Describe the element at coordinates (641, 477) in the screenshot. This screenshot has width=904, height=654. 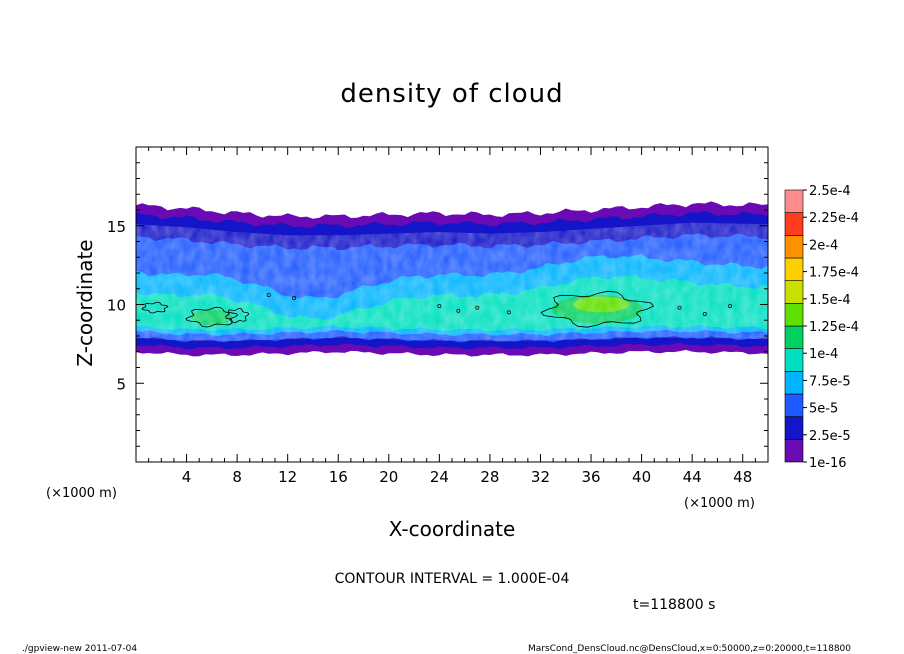
I see `x-tick-label: 40` at that location.